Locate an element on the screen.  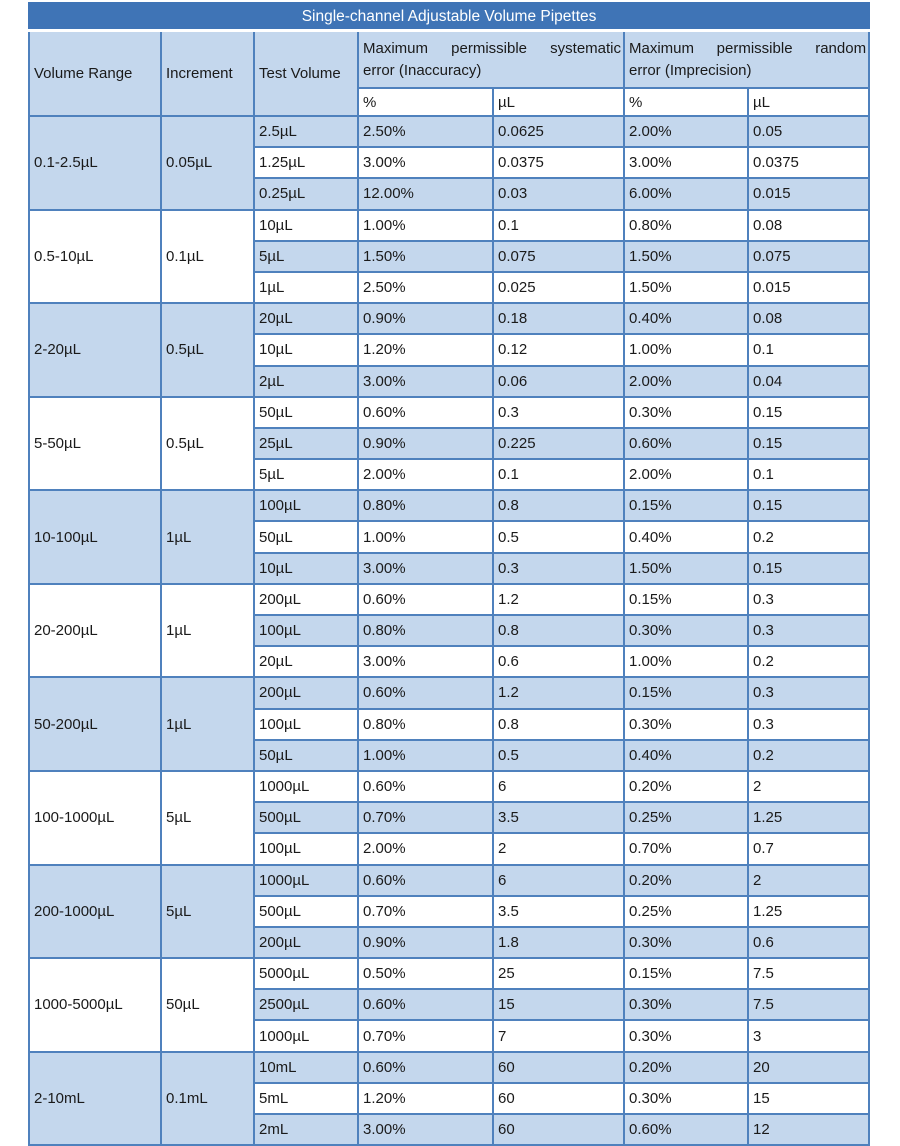
table-row: 50-200µL 1µL 200µL 0.60% 1.2 0.15% 0.3 is located at coordinates (449, 724).